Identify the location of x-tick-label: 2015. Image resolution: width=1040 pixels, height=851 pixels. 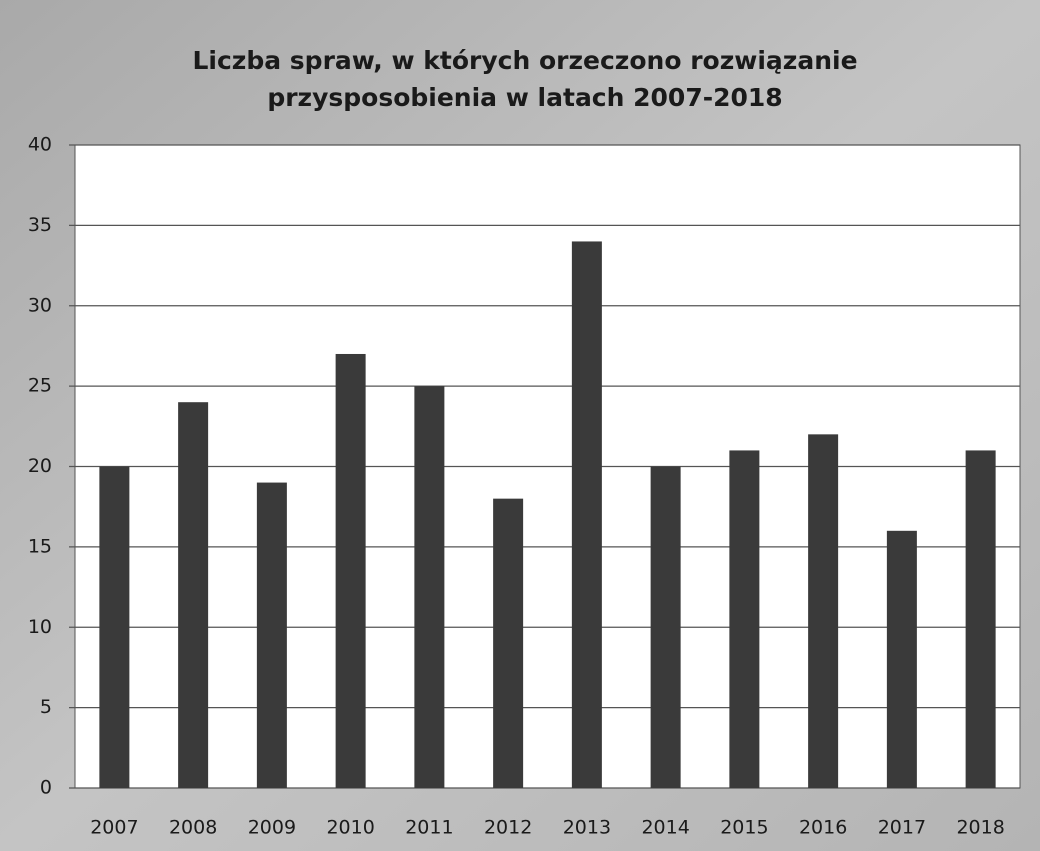
(744, 828).